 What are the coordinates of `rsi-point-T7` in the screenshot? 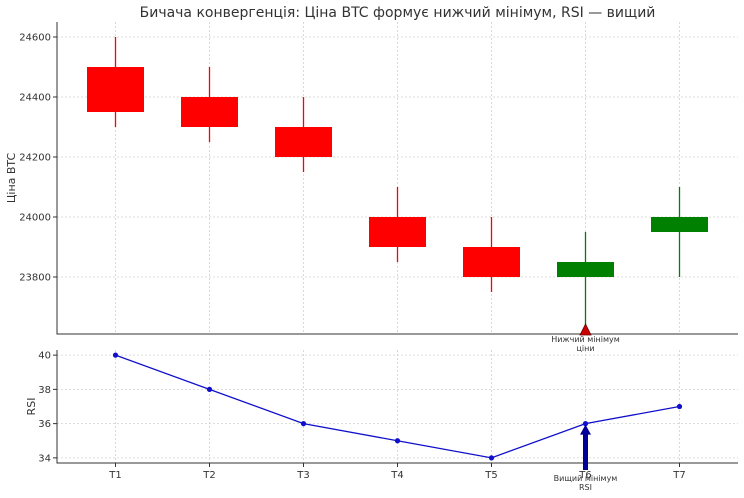 It's located at (679, 406).